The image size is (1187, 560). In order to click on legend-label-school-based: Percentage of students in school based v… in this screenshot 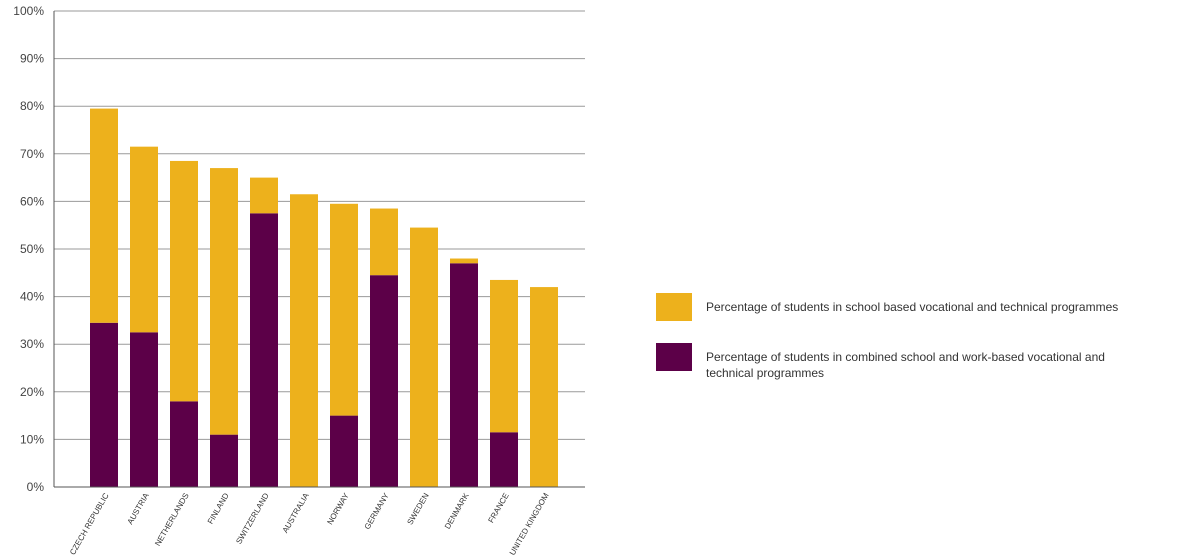, I will do `click(912, 307)`.